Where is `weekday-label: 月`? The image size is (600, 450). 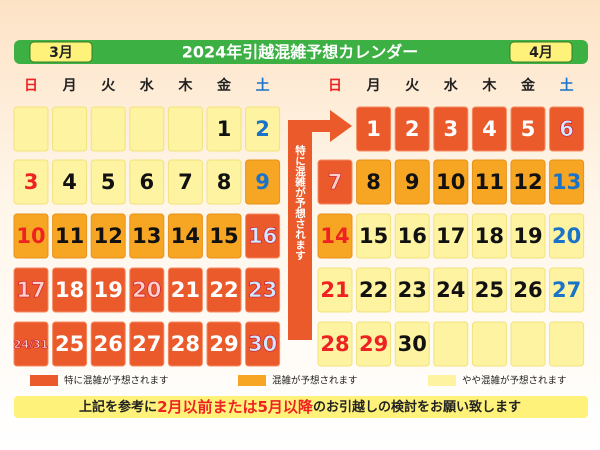
weekday-label: 月 is located at coordinates (69, 86).